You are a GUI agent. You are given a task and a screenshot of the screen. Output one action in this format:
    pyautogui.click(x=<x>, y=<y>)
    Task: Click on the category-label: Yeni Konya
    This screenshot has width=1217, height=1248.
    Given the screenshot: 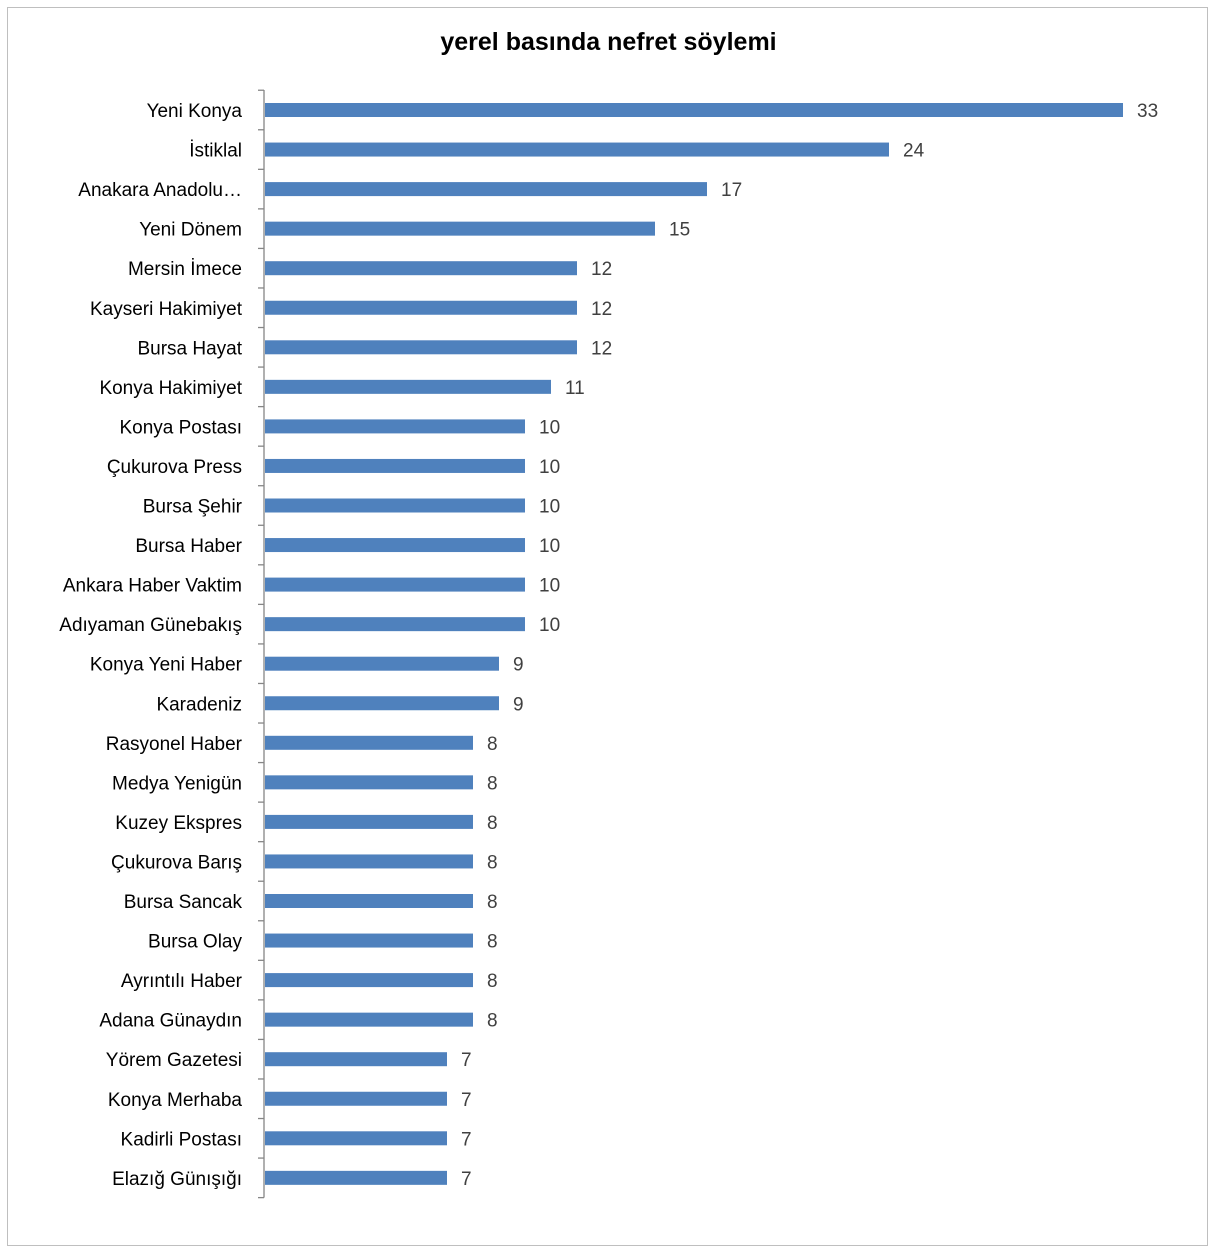 What is the action you would take?
    pyautogui.click(x=195, y=111)
    